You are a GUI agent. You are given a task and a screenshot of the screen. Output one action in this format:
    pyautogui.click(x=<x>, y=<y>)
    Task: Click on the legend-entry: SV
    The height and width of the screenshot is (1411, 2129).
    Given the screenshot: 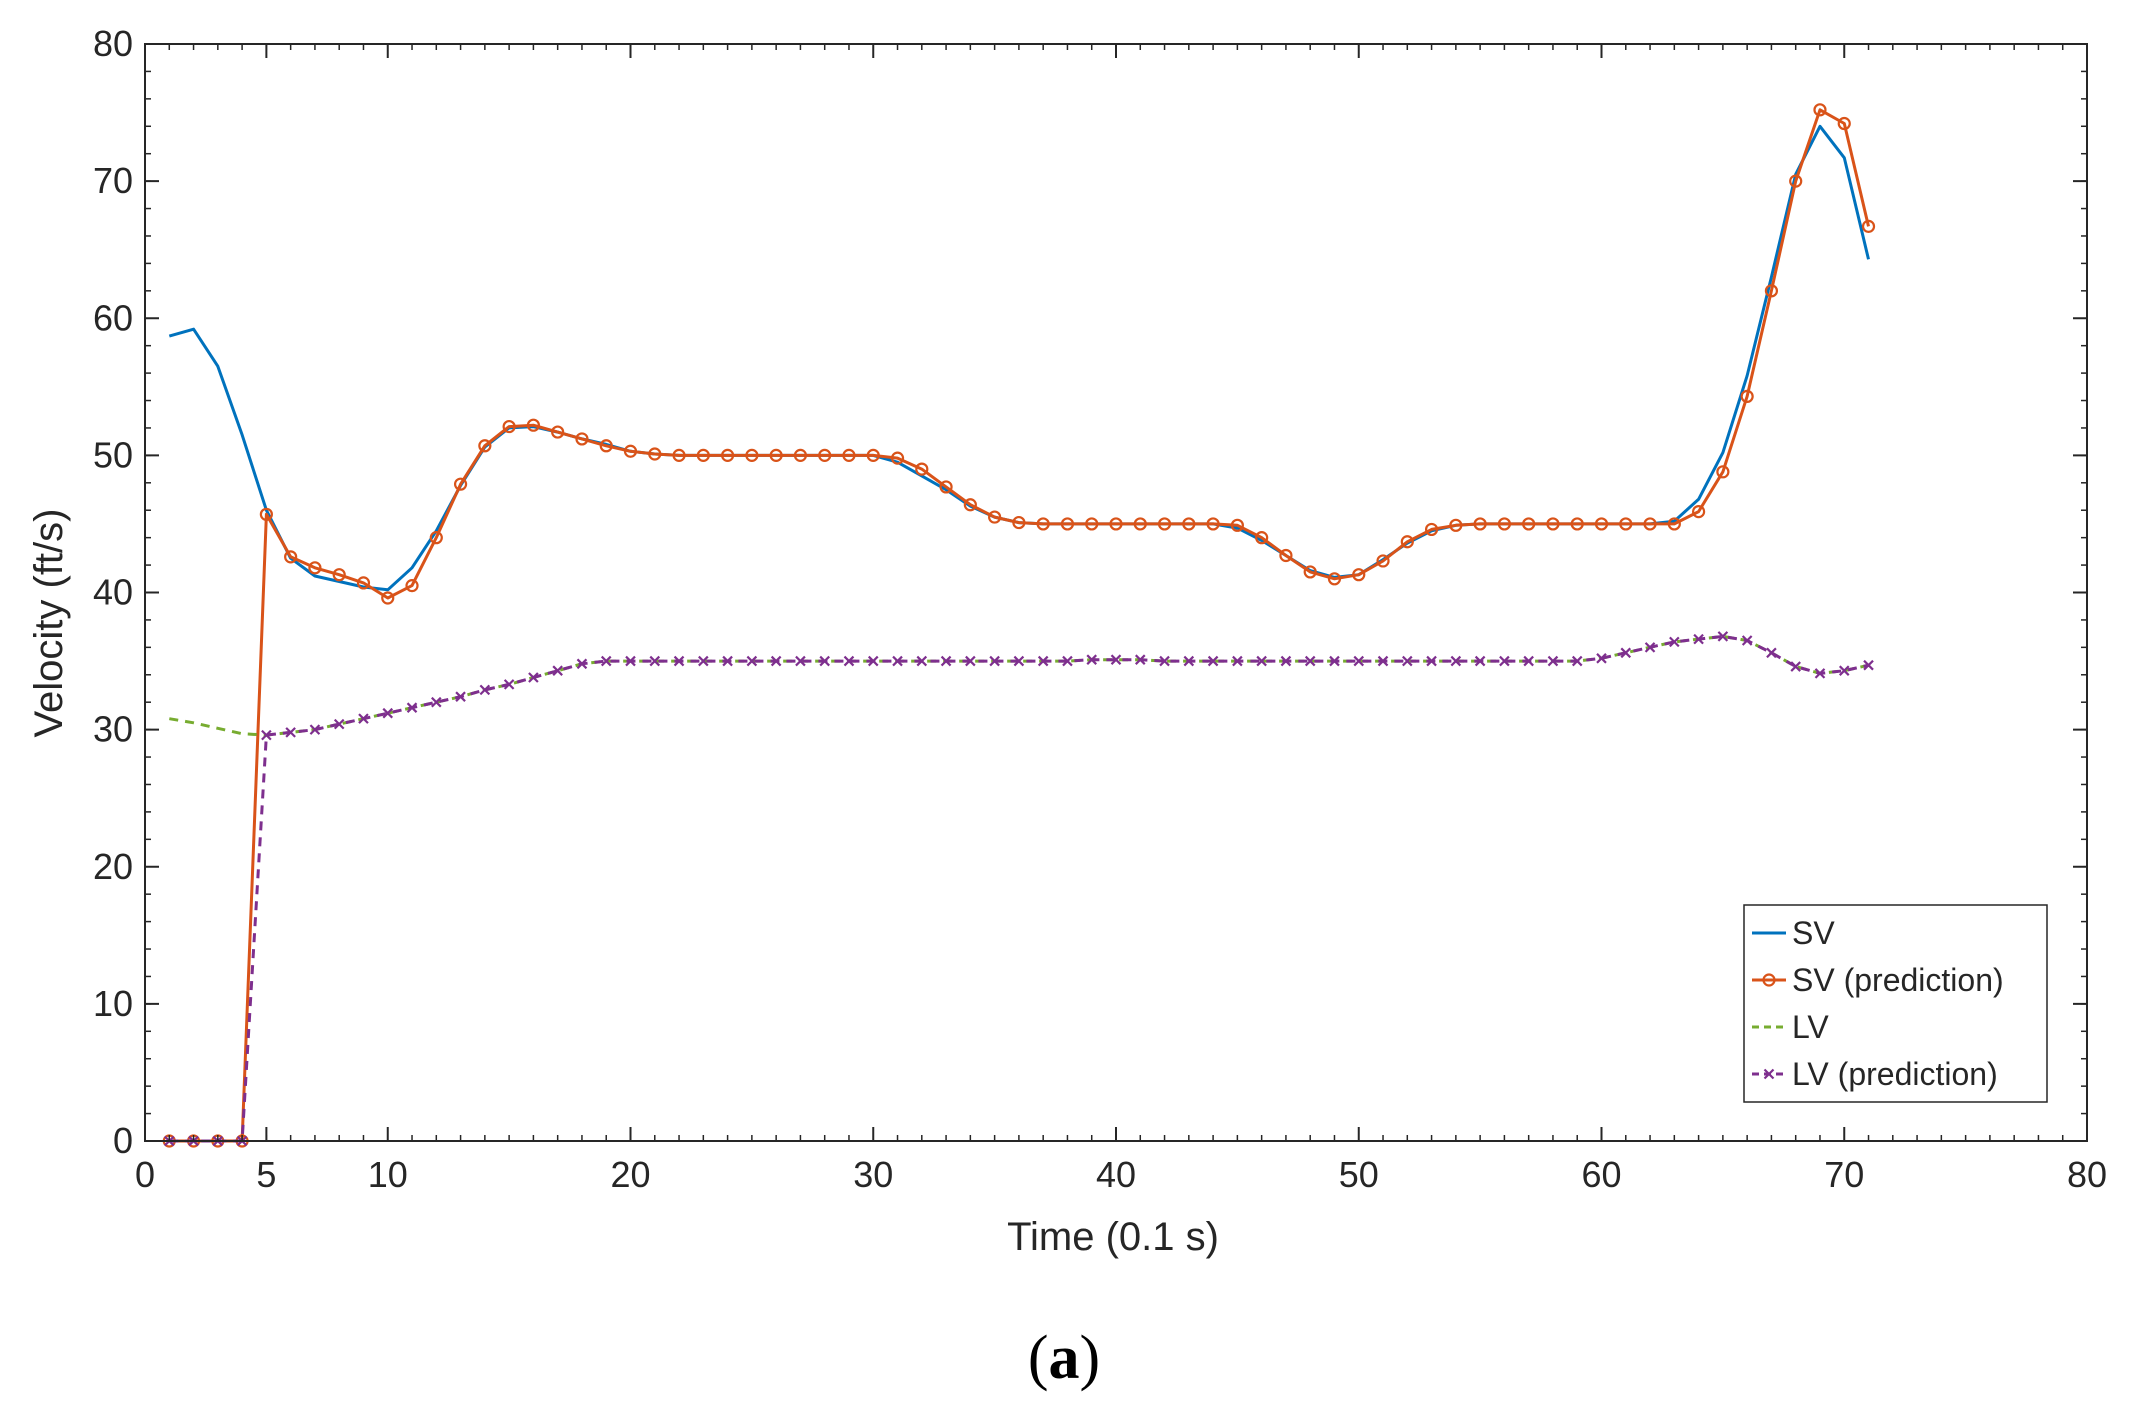 What is the action you would take?
    pyautogui.click(x=1793, y=933)
    